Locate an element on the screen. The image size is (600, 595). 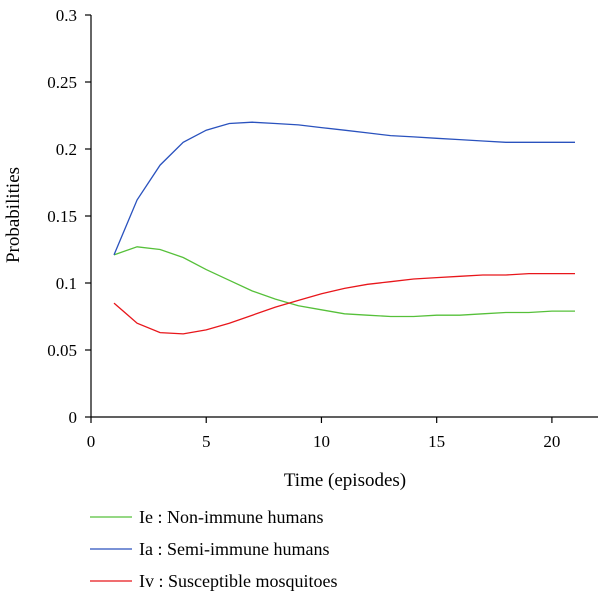
y-tick-label: 0.1 is located at coordinates (66, 283).